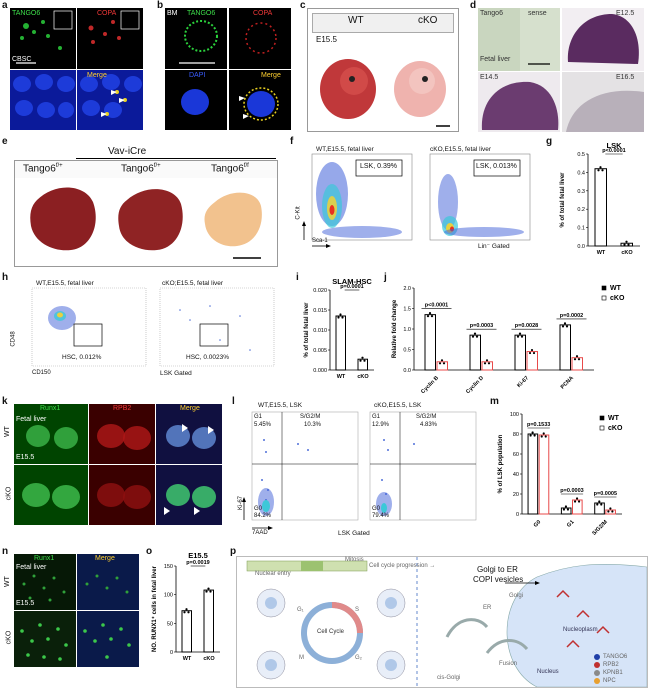  Describe the element at coordinates (313, 425) in the screenshot. I see `panel-l-wt-sv: 10.3%` at that location.